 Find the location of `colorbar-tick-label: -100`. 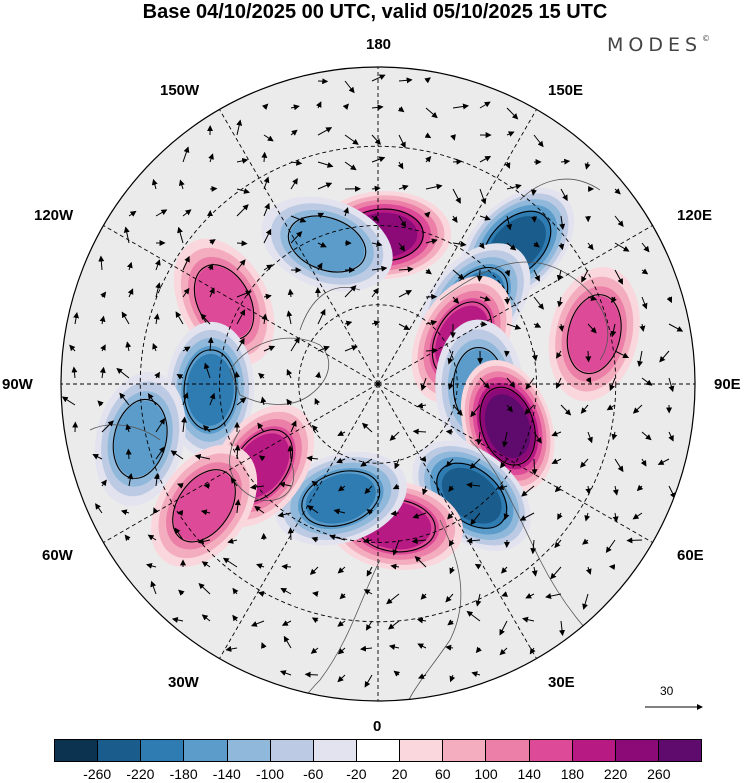

colorbar-tick-label: -100 is located at coordinates (270, 774).